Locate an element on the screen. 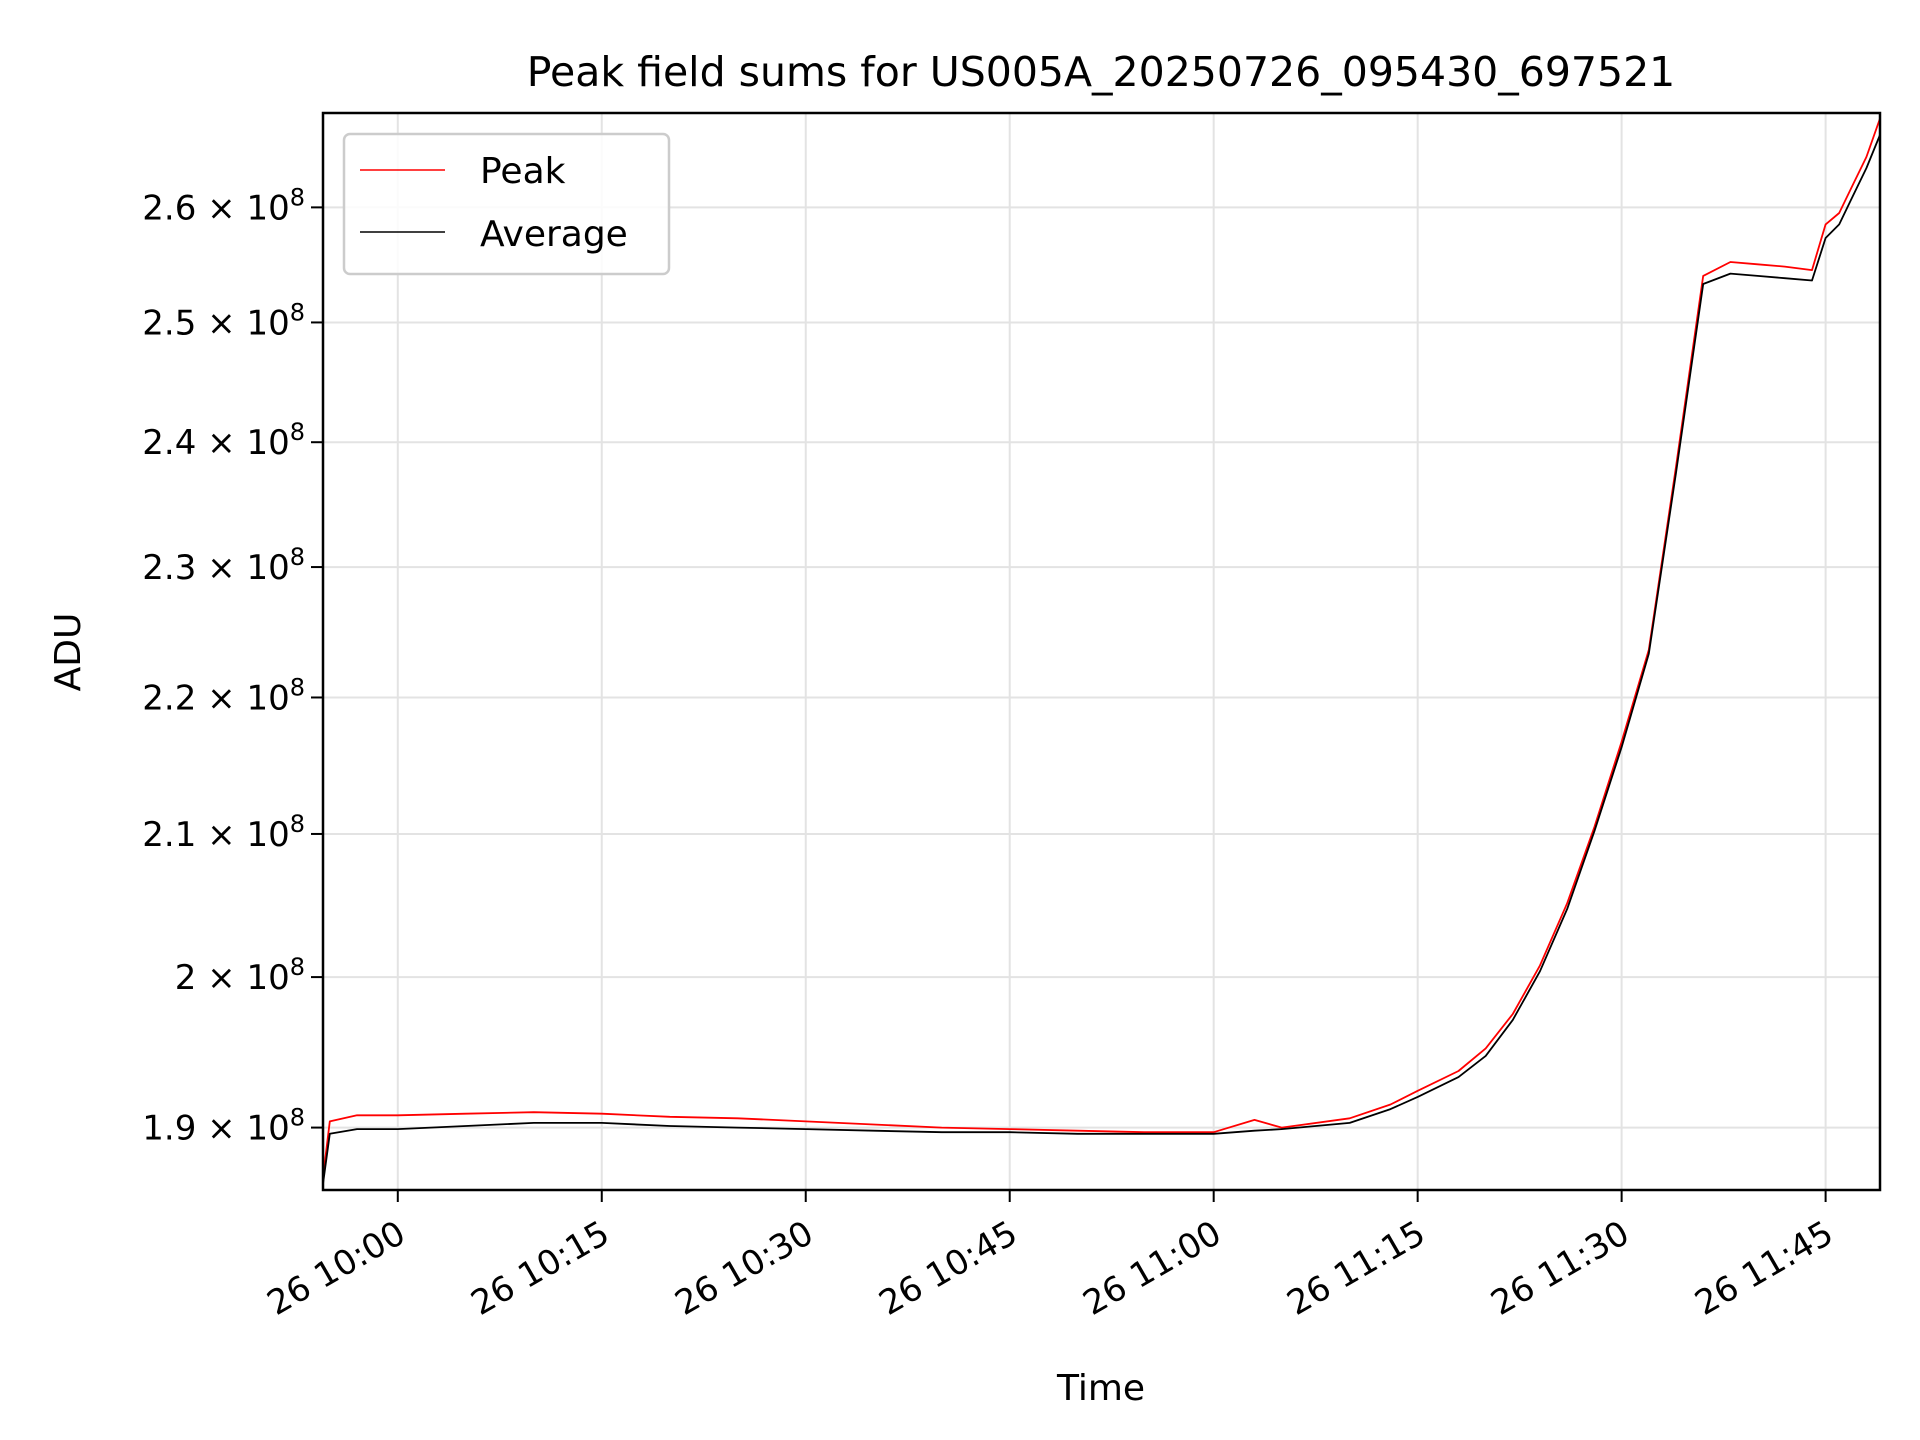 This screenshot has width=1920, height=1440. x-axis-label: Time is located at coordinates (1100, 1388).